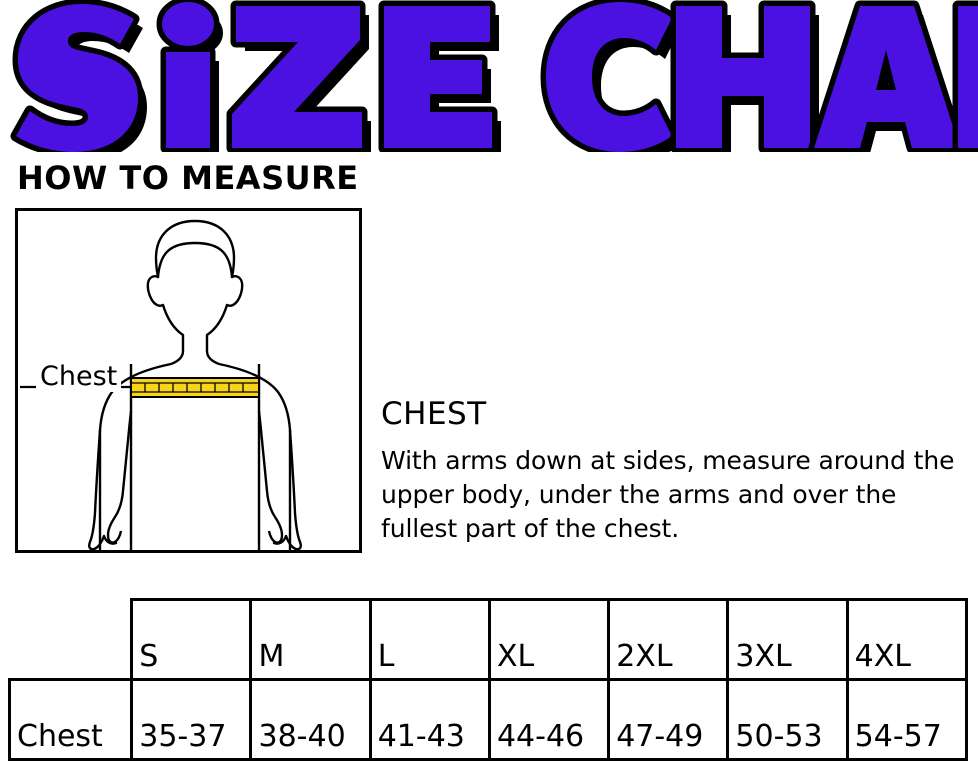  I want to click on table-header-cell-4xl: 4XL, so click(907, 639).